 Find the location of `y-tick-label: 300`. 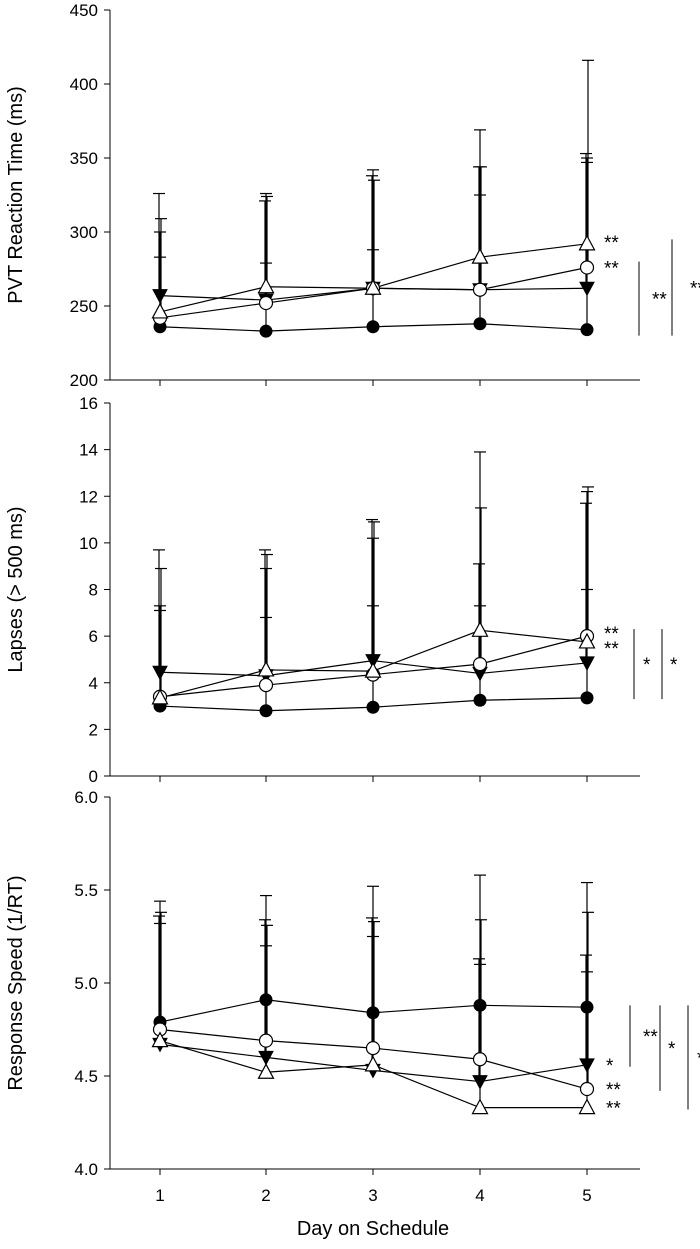

y-tick-label: 300 is located at coordinates (84, 232).